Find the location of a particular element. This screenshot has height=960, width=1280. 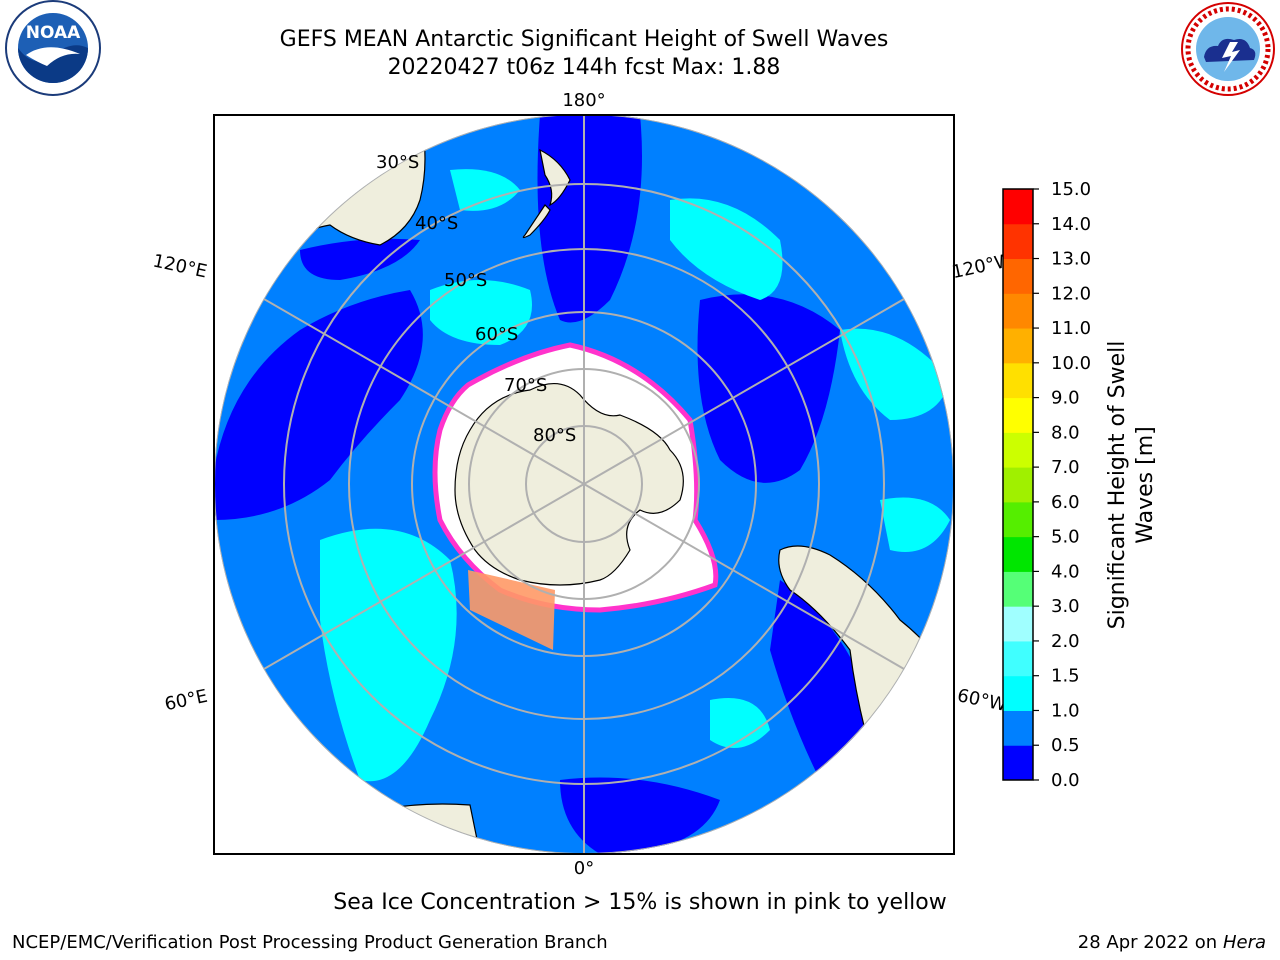

noaa-logo-text: NOAA is located at coordinates (53, 33).